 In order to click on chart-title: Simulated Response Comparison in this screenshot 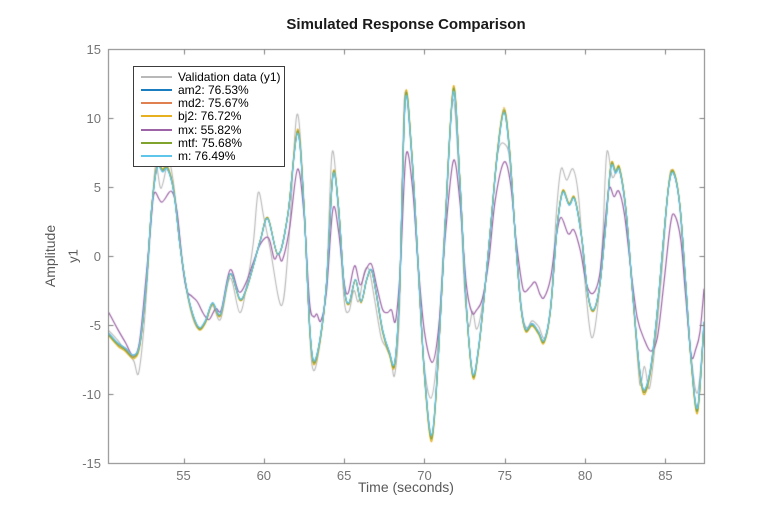, I will do `click(406, 24)`.